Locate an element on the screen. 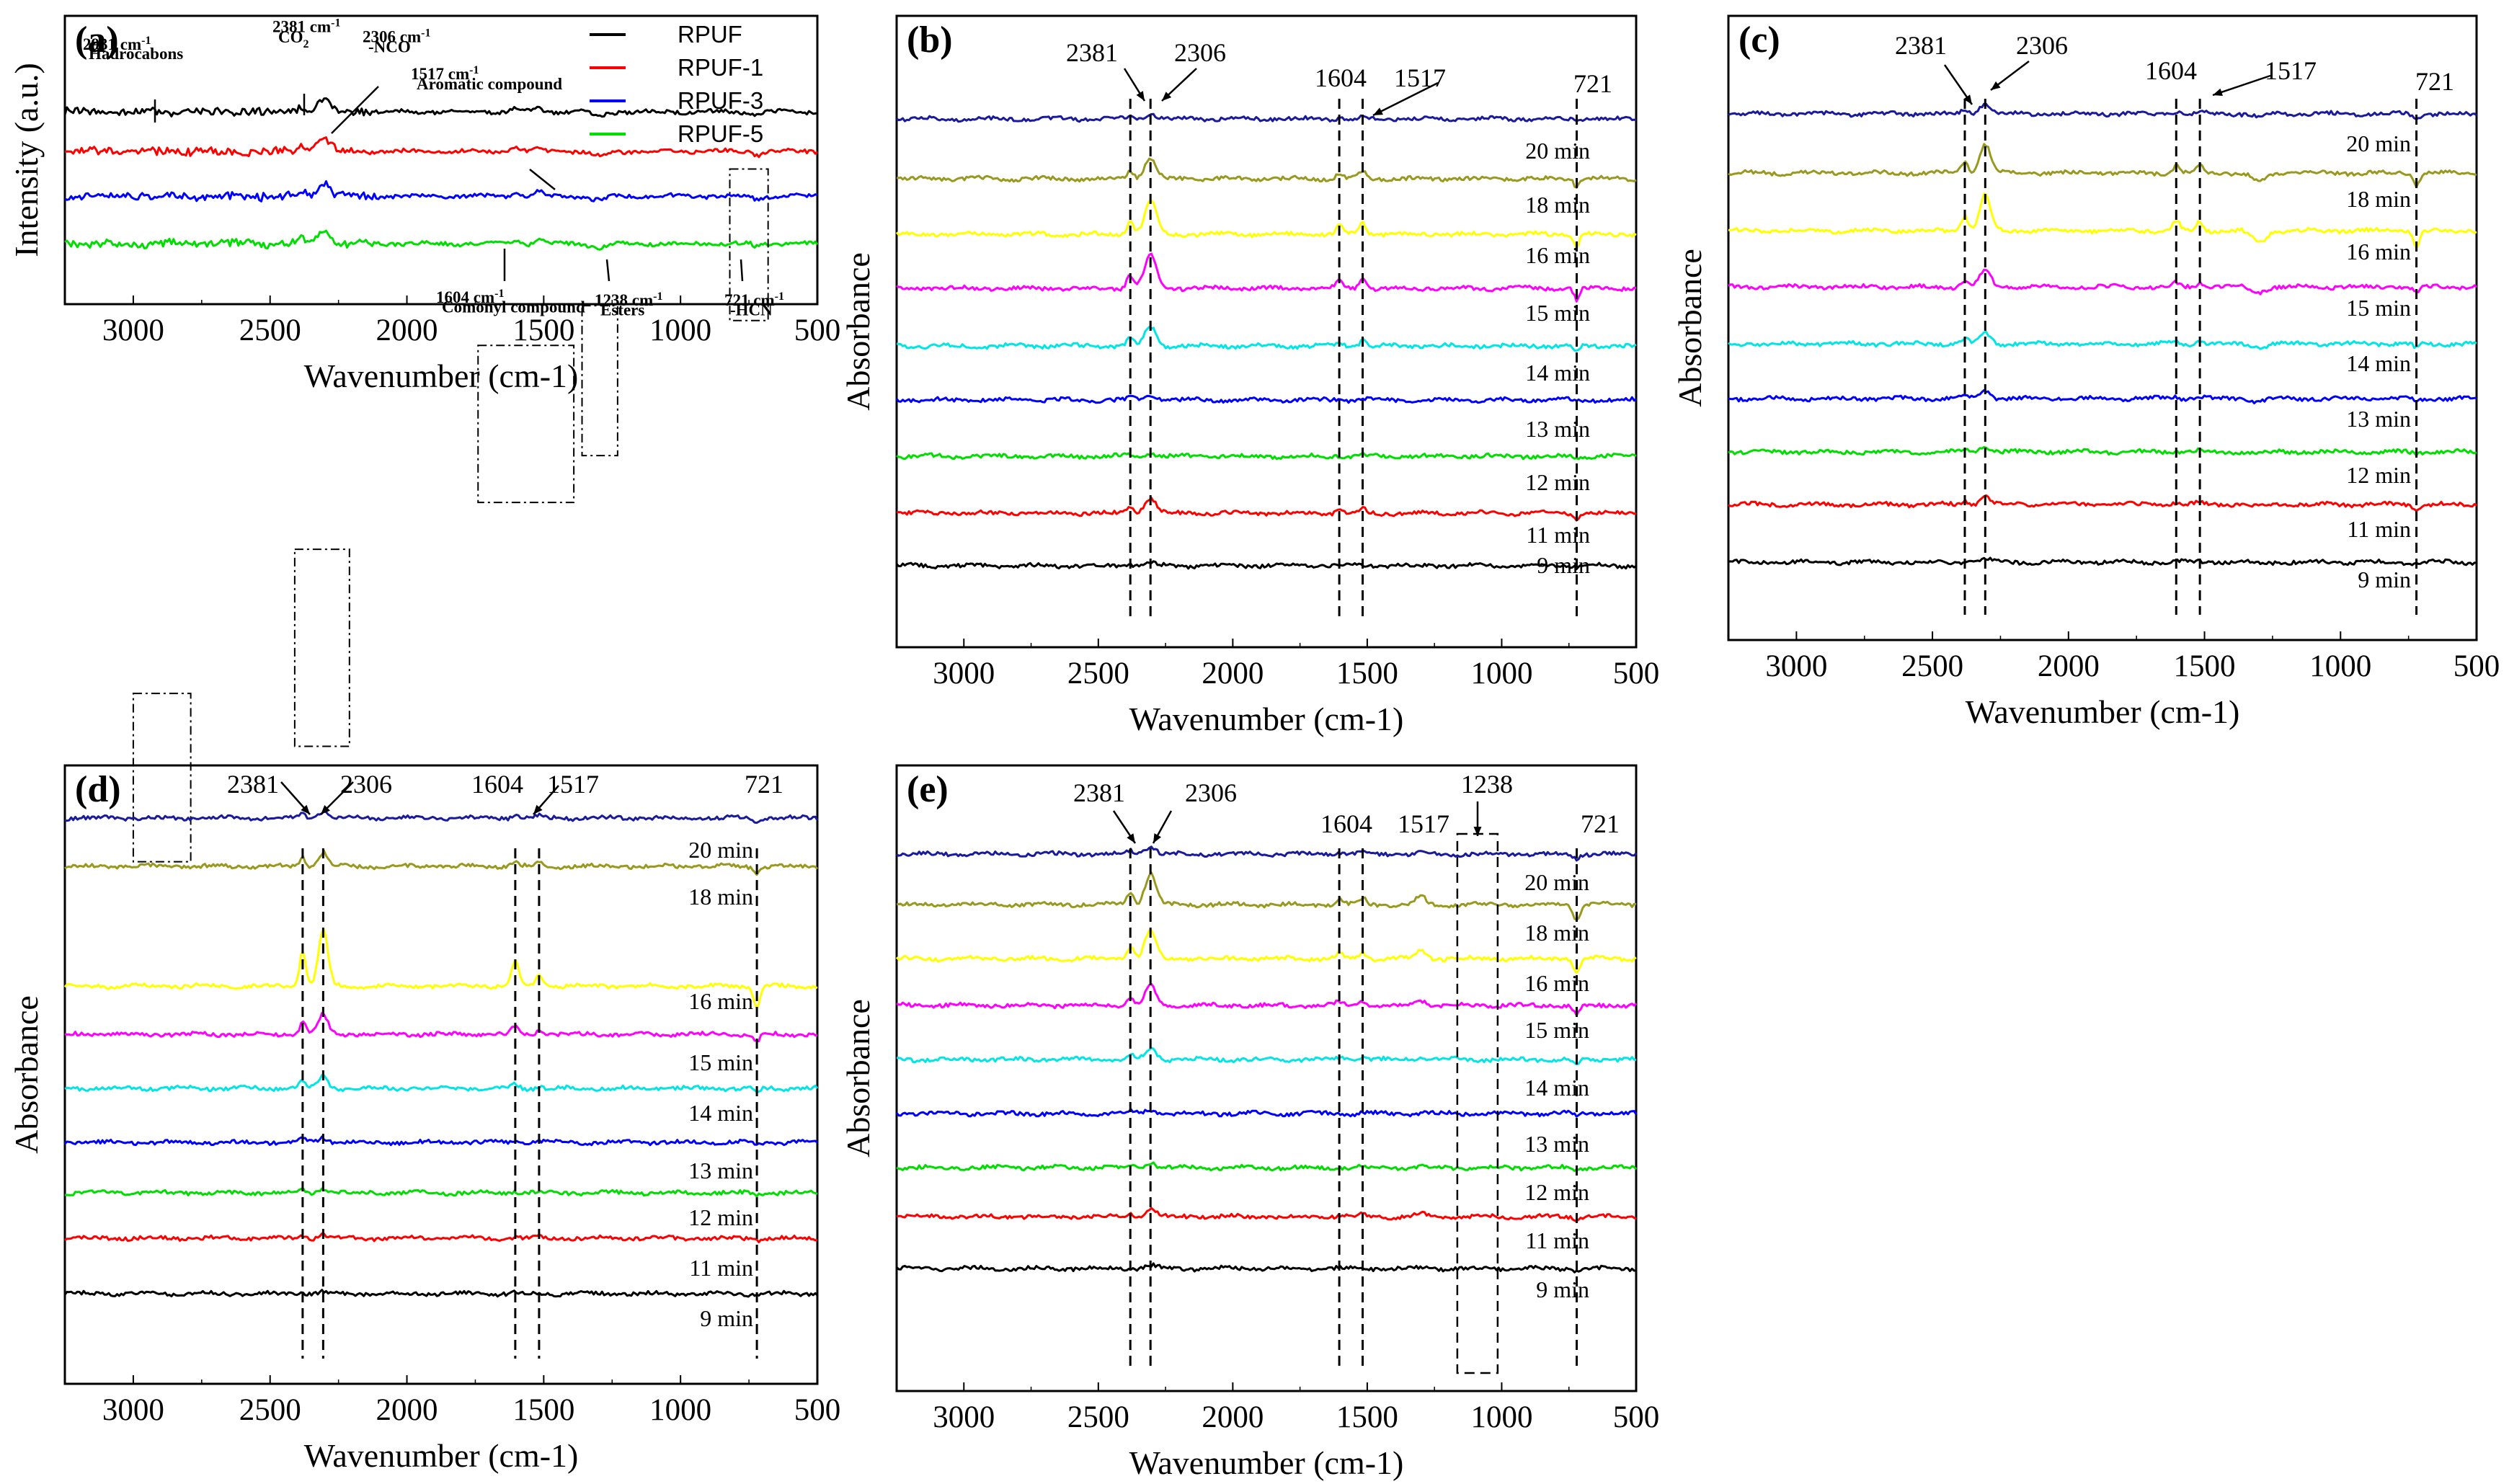  annotation-wavenumber: 1604 cm-1 is located at coordinates (470, 297).